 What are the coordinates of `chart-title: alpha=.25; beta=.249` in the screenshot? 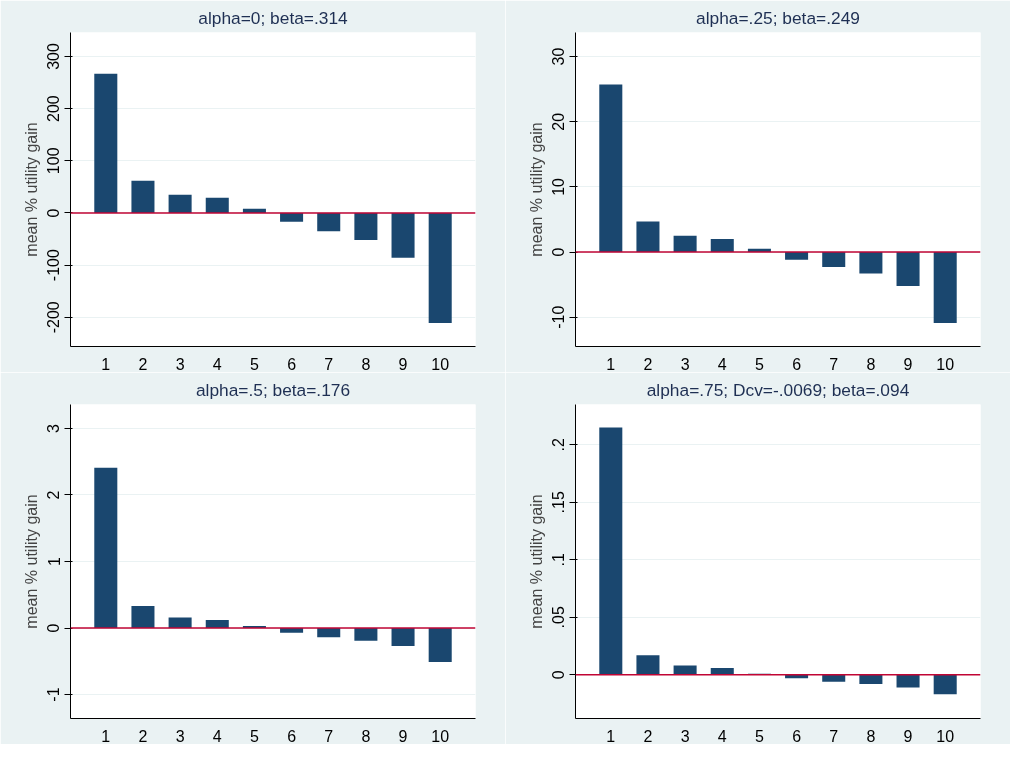 It's located at (778, 17).